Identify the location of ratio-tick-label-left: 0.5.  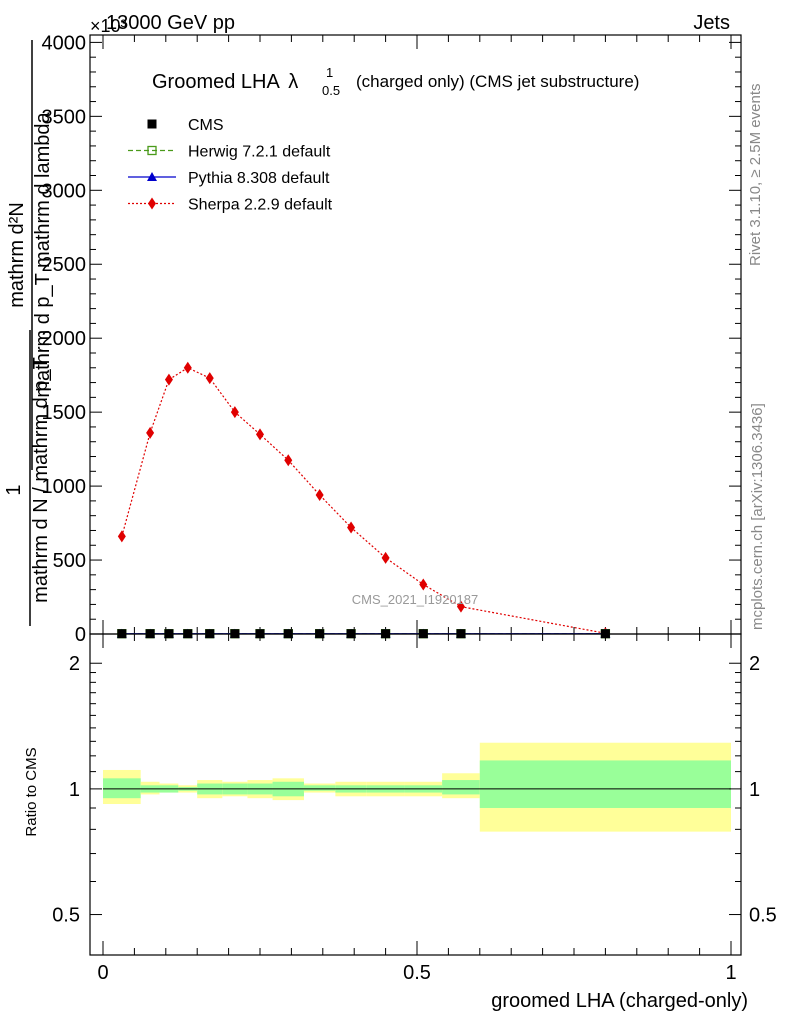
(66, 916).